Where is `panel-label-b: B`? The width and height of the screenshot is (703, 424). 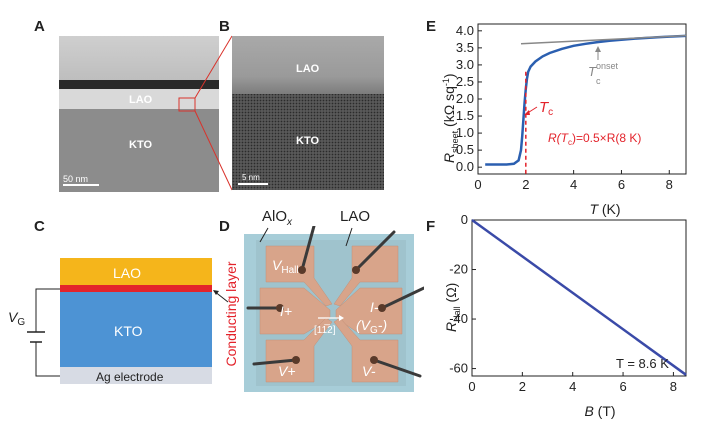 panel-label-b: B is located at coordinates (224, 26).